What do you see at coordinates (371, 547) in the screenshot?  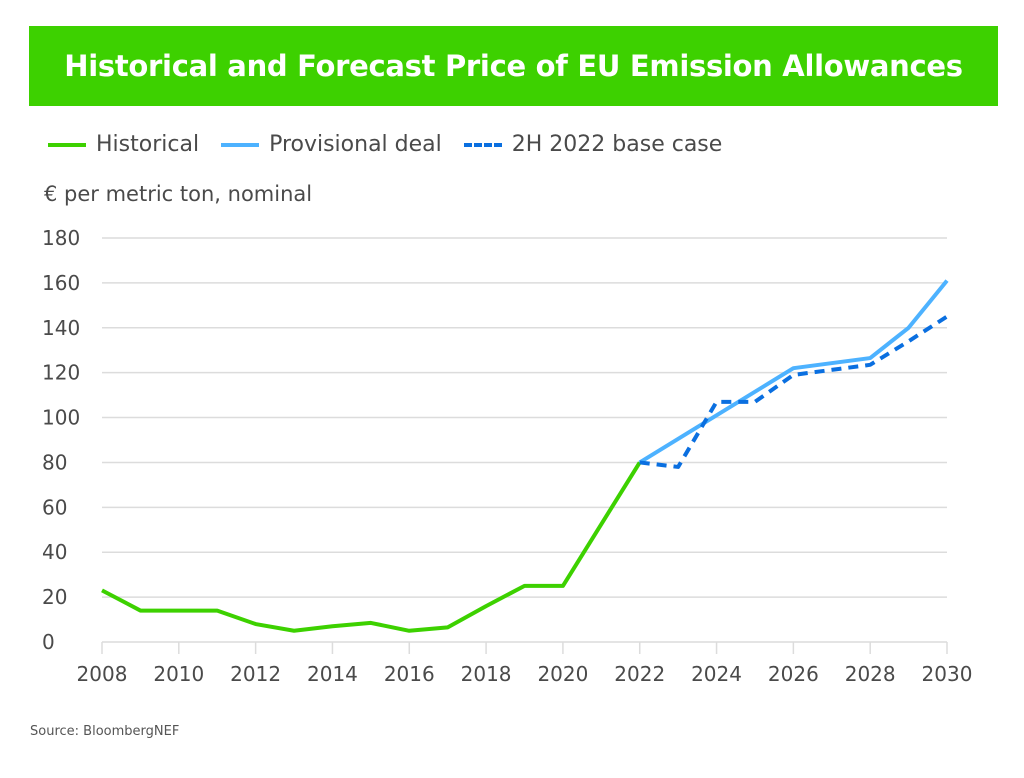 I see `series-line-historical` at bounding box center [371, 547].